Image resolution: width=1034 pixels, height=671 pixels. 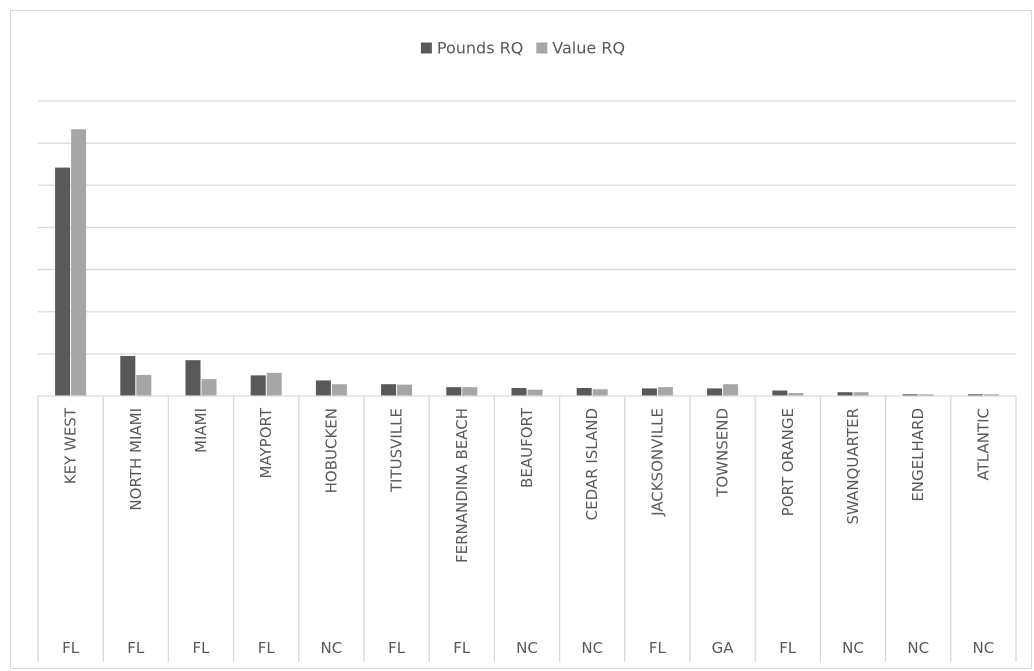 I want to click on bar-value-rq-townsend, so click(x=731, y=390).